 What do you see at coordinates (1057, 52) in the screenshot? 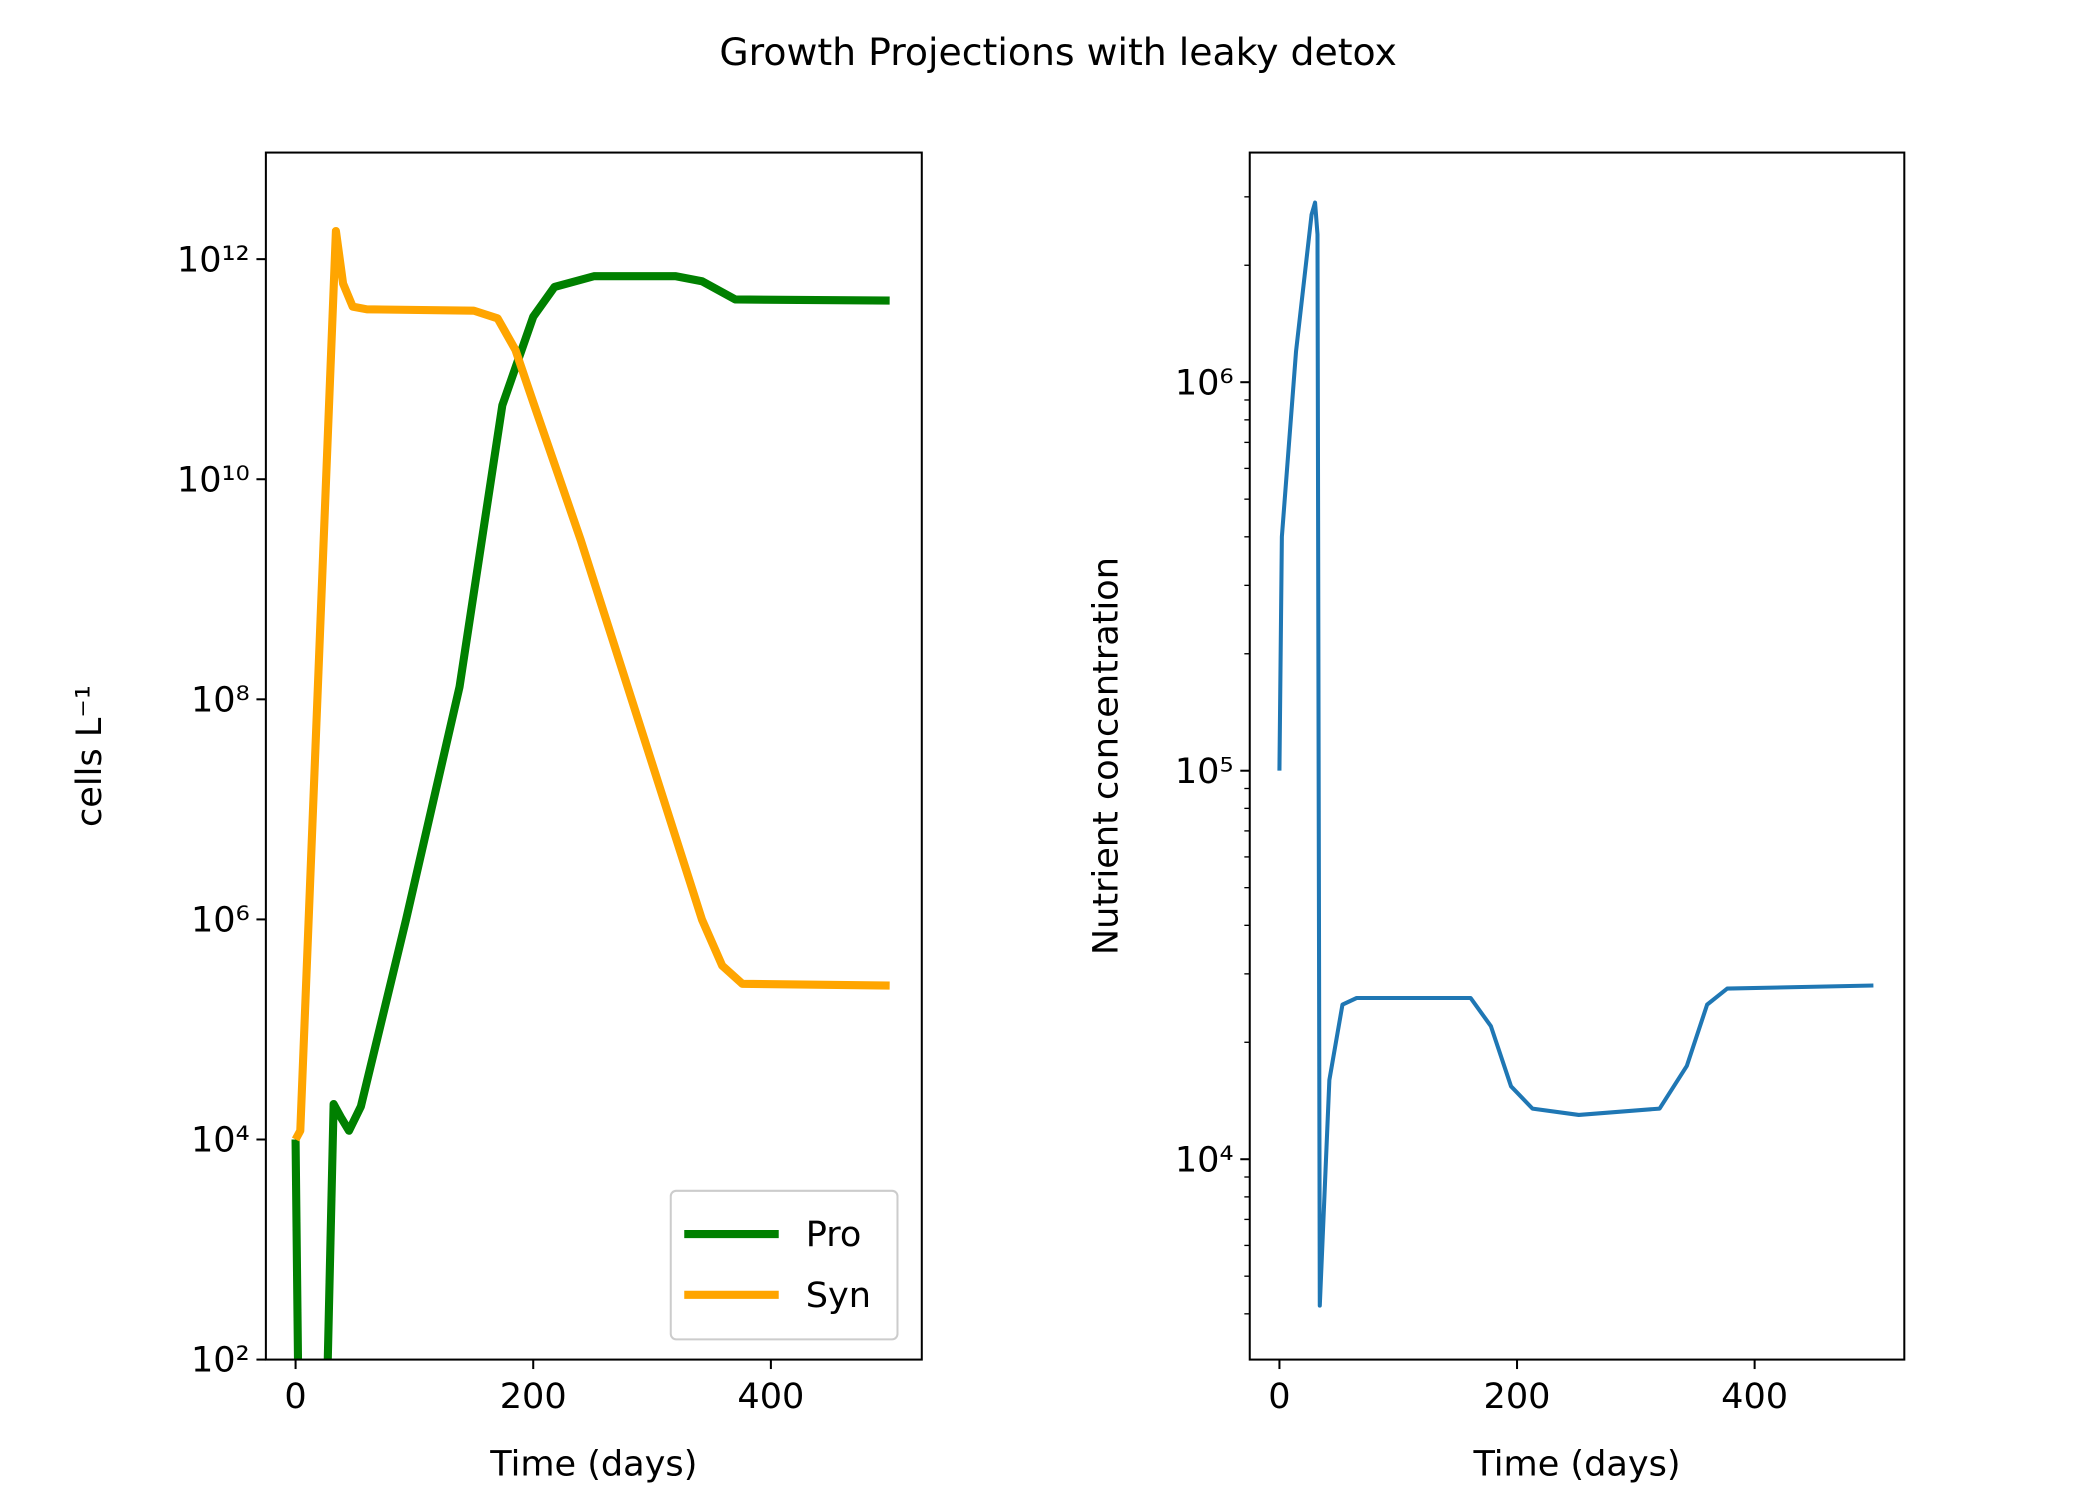
I see `figure-title: Growth Projections with leaky detox` at bounding box center [1057, 52].